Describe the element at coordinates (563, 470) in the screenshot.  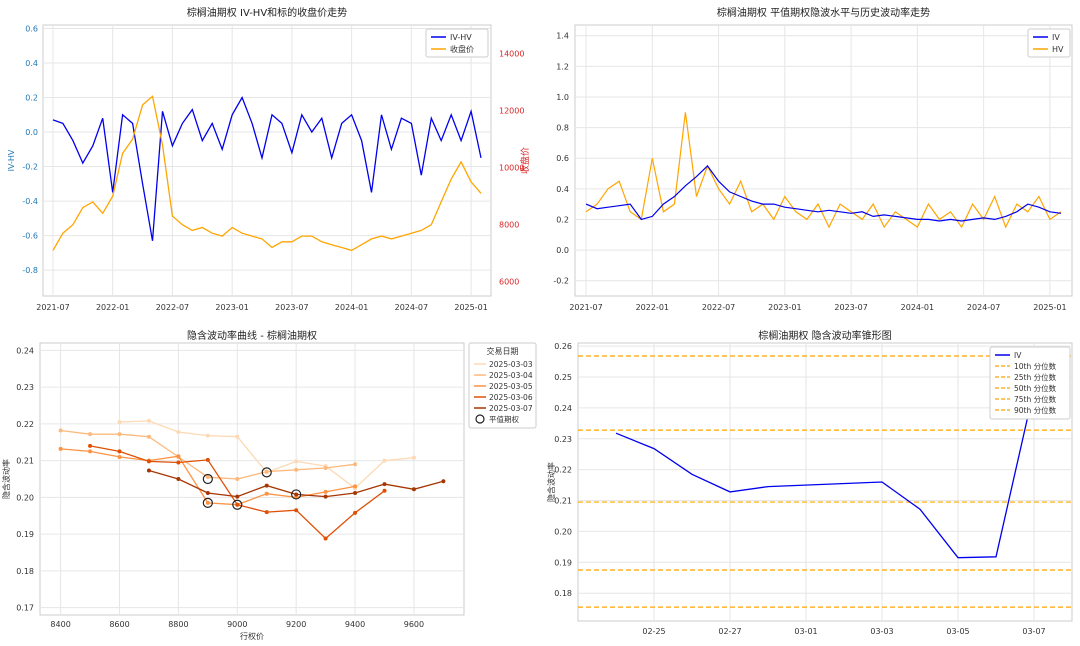
I see `y-tick-label: 0.22` at that location.